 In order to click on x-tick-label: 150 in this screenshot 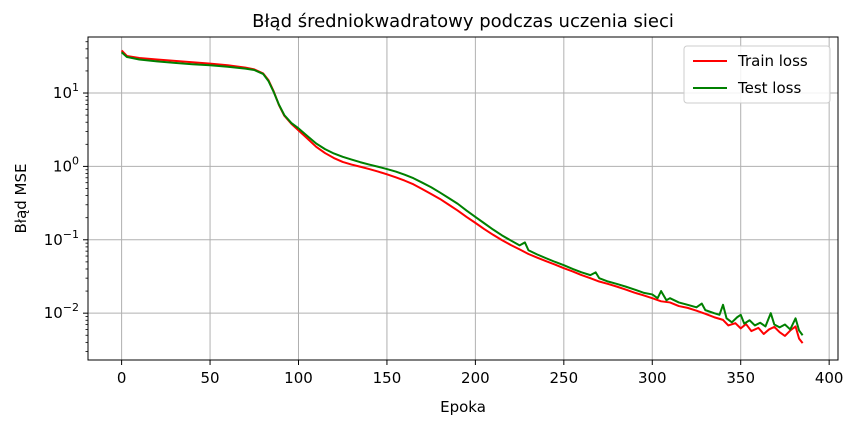, I will do `click(387, 378)`.